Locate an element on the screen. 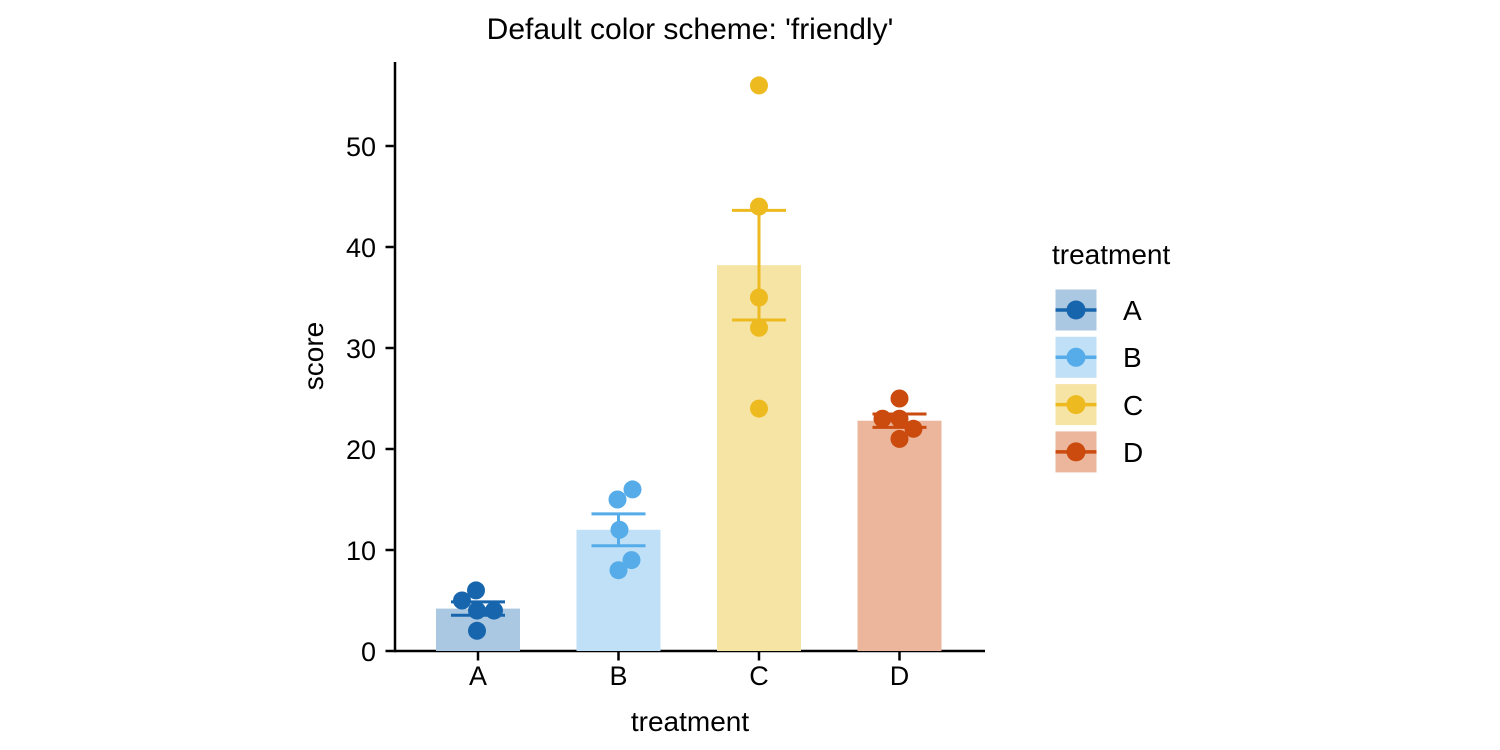  legend-label-D: D is located at coordinates (1133, 452).